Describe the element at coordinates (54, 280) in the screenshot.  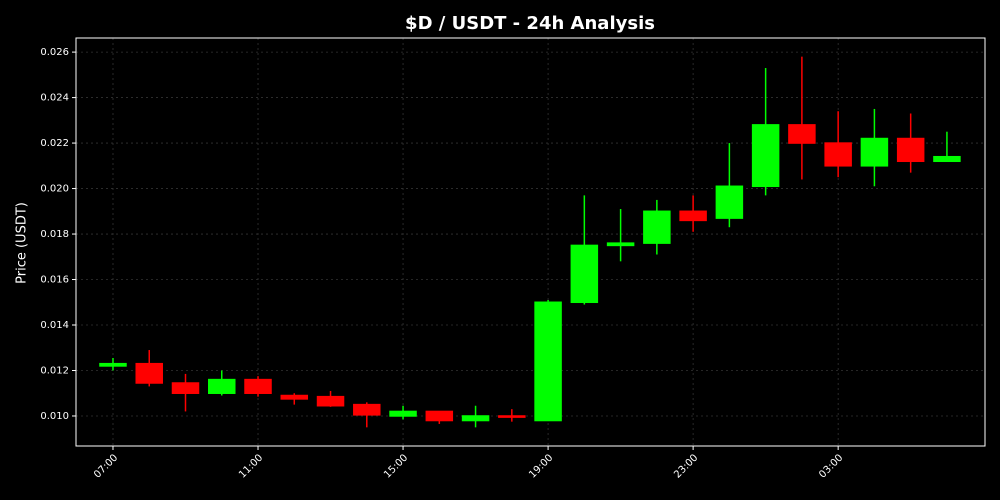
I see `y-tick-label: 0.016` at that location.